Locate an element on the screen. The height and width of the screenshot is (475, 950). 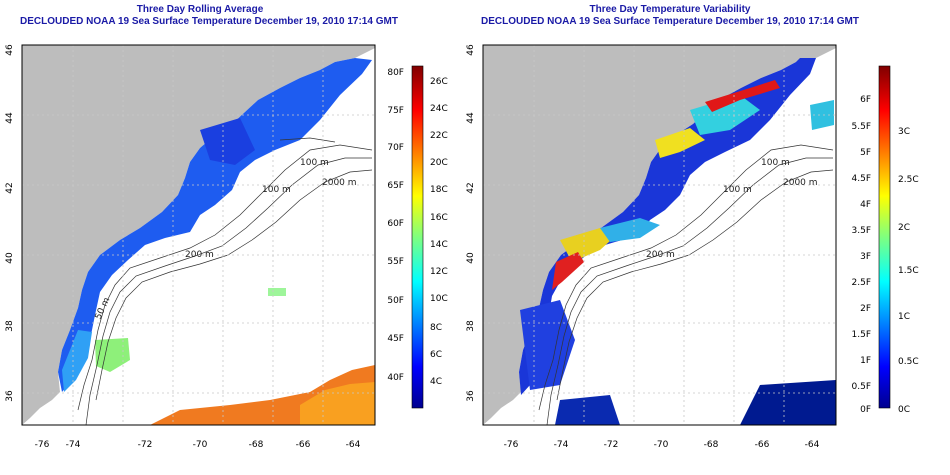
left-lat-44: 44 is located at coordinates (10, 118).